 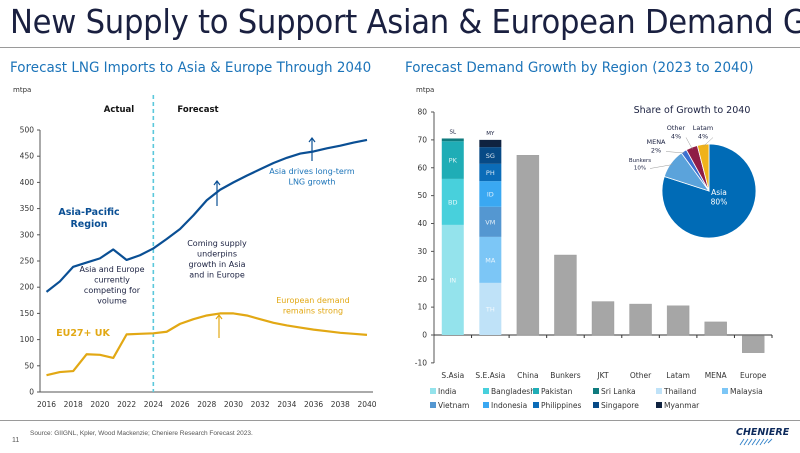 I want to click on cheniere-logo: CHENIERE, so click(x=764, y=439).